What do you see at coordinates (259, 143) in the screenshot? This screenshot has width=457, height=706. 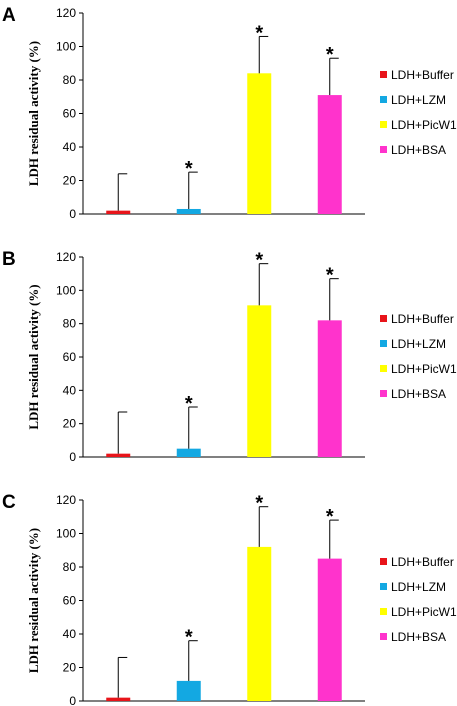 I see `panel-a-bar-ldh-picw1` at bounding box center [259, 143].